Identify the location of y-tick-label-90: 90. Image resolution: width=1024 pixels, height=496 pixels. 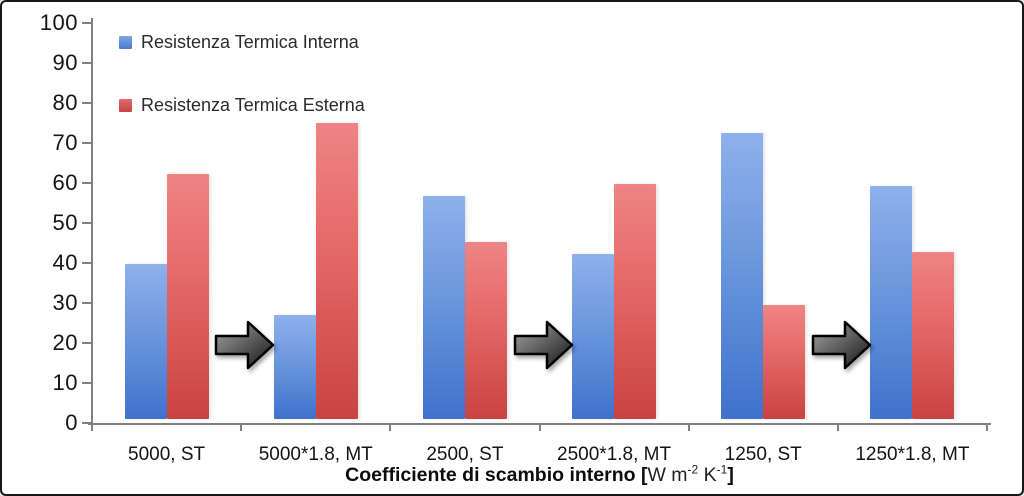
(65, 62).